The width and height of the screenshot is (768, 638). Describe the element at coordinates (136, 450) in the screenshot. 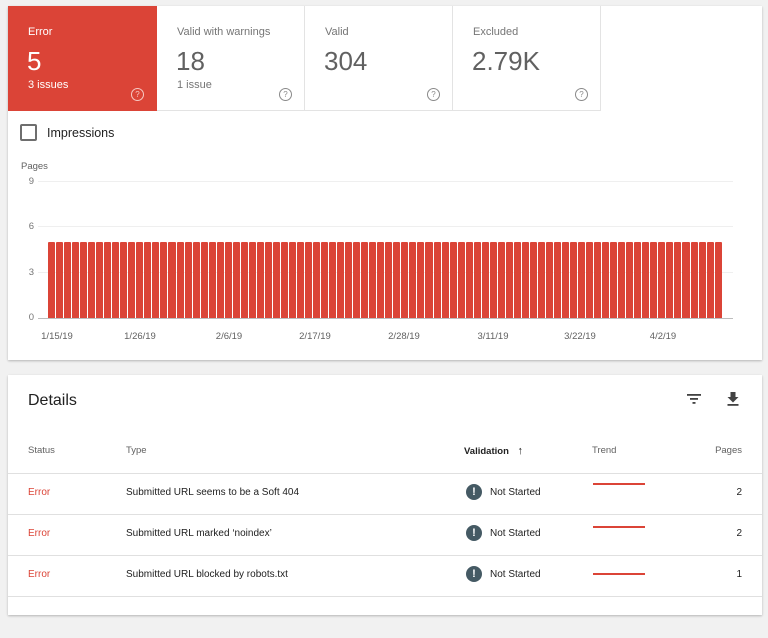

I see `column-header-type: Type` at that location.